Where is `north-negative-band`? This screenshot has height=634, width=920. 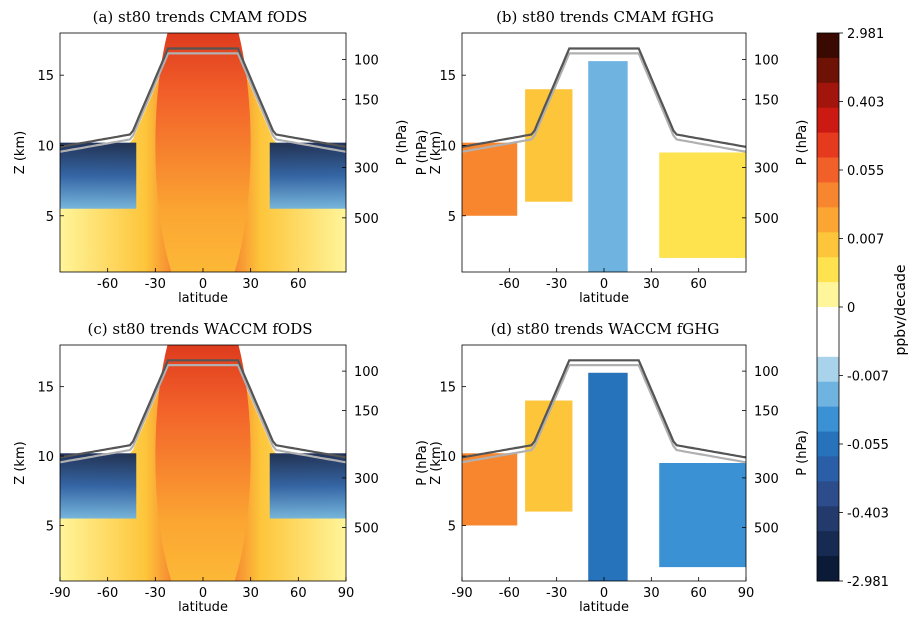
north-negative-band is located at coordinates (307, 175).